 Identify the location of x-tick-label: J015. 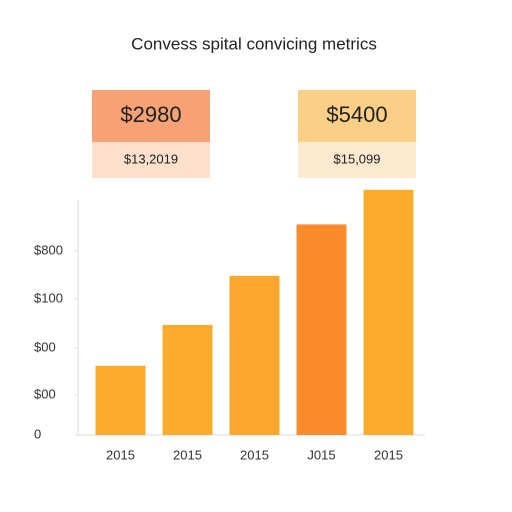
(321, 454).